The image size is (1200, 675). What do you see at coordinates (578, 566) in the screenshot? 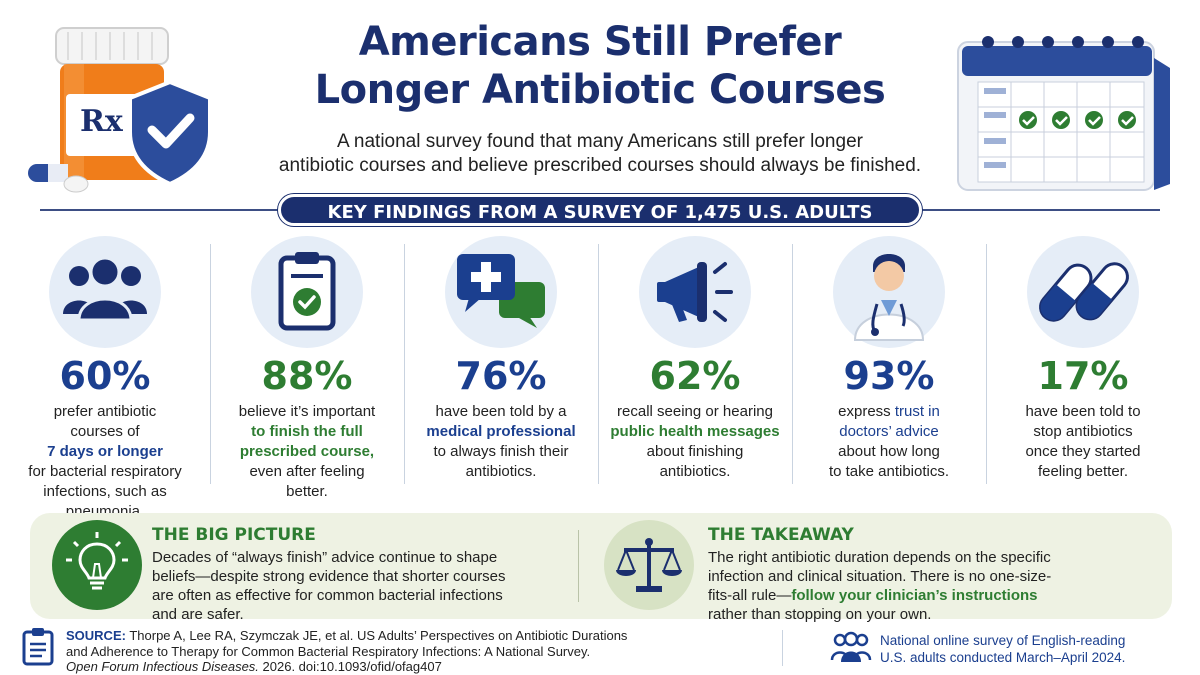
I see `panel-divider` at bounding box center [578, 566].